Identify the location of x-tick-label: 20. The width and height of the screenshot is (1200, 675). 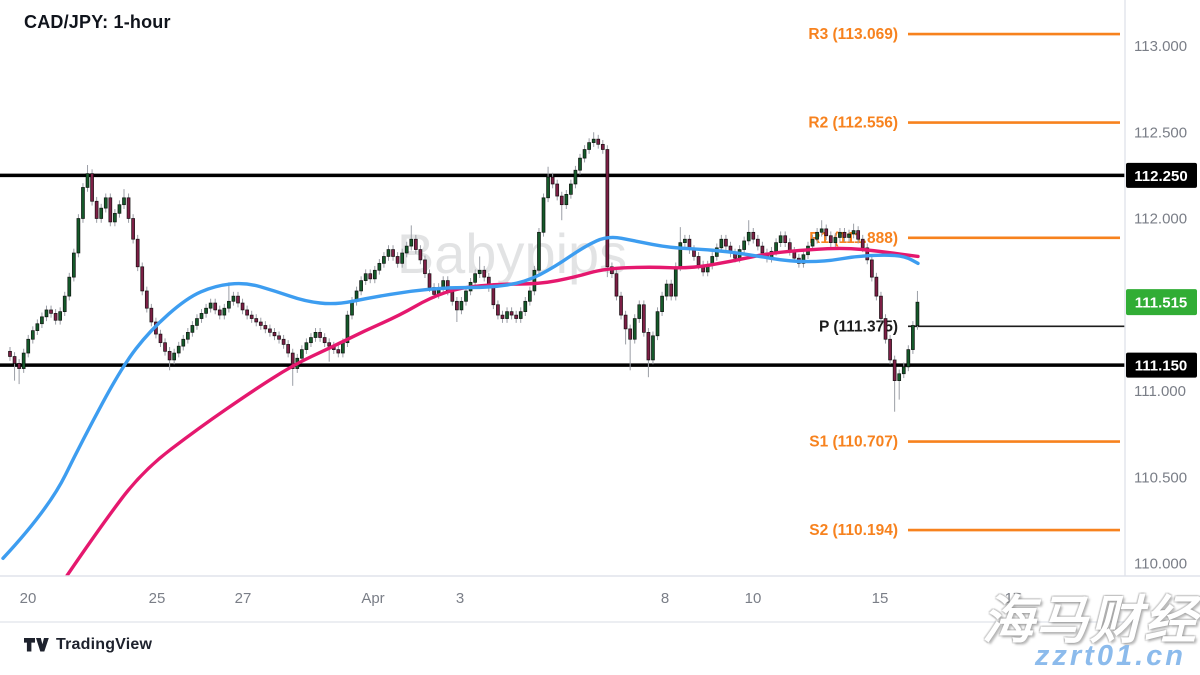
(28, 598).